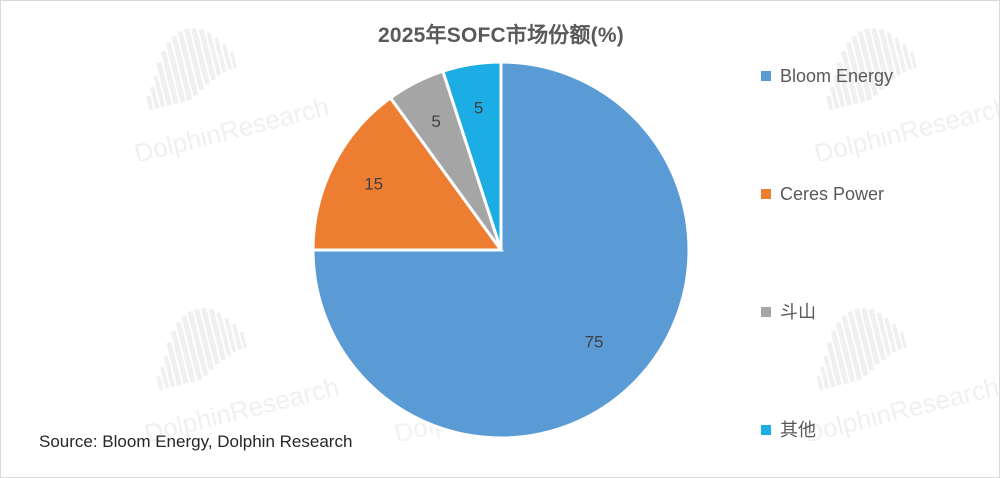 This screenshot has width=1000, height=478. I want to click on legend-item-ceres-power: Ceres Power, so click(876, 194).